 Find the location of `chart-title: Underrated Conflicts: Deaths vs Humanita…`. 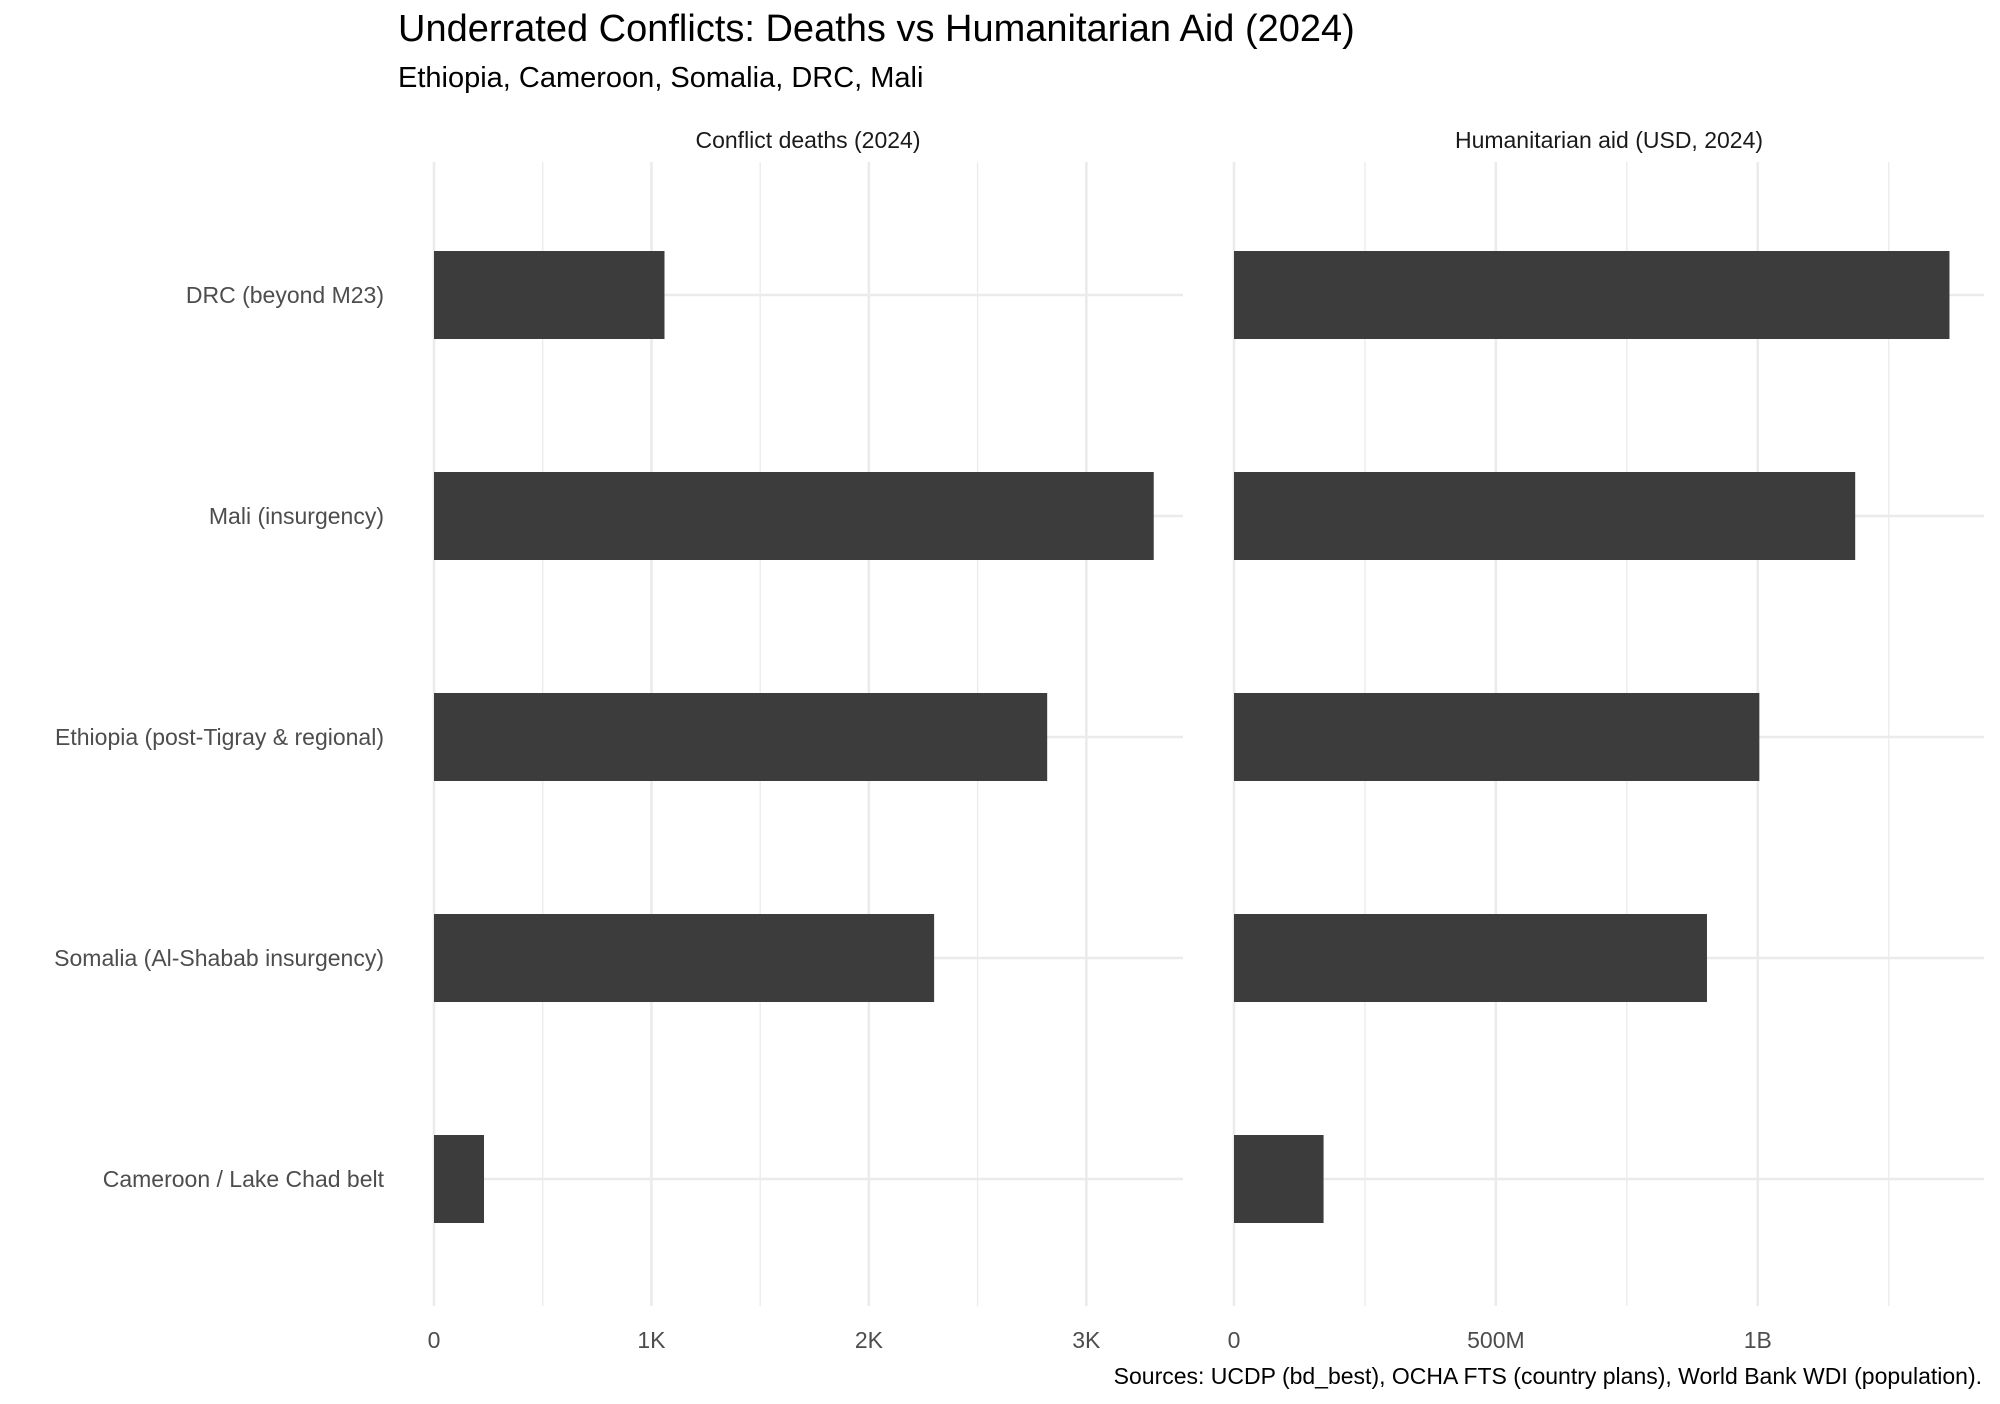

chart-title: Underrated Conflicts: Deaths vs Humanita… is located at coordinates (876, 29).